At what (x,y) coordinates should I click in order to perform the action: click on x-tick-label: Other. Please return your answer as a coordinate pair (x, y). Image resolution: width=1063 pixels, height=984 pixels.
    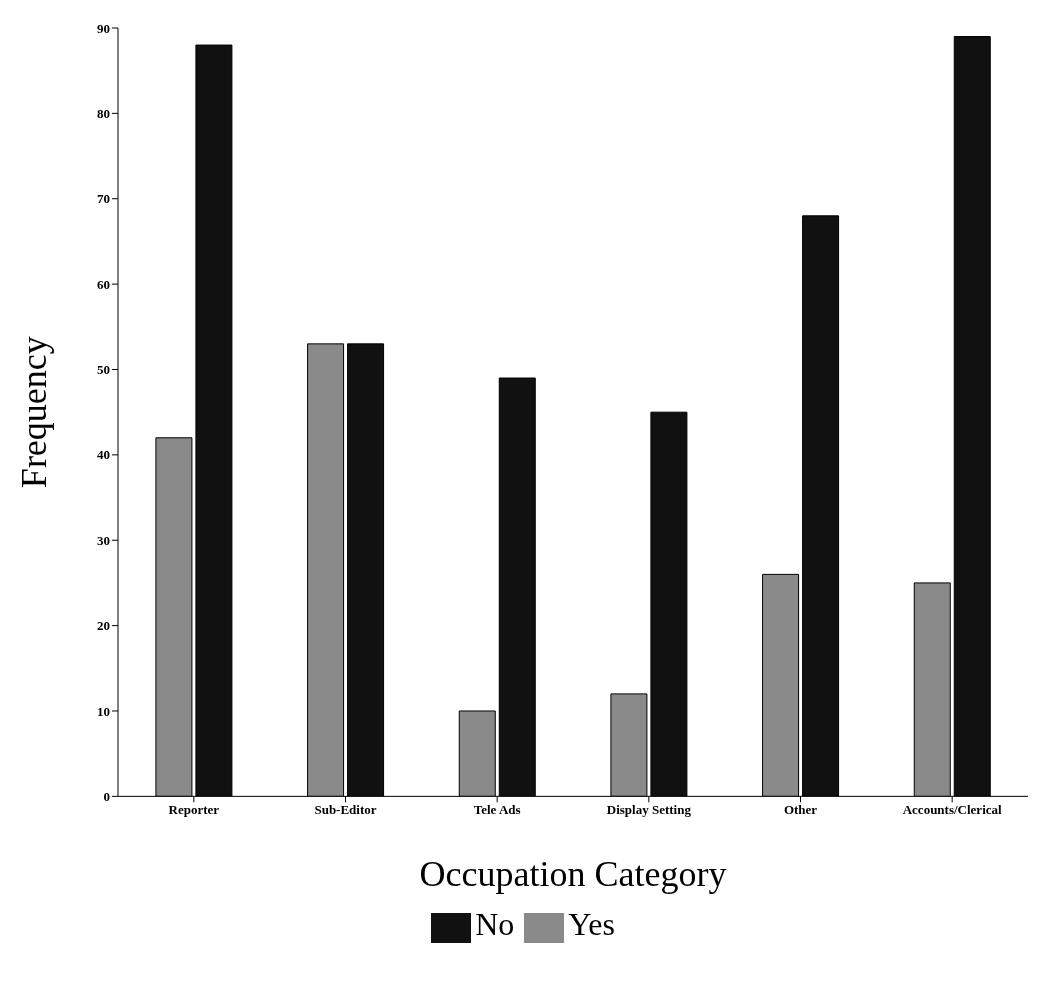
    Looking at the image, I should click on (800, 809).